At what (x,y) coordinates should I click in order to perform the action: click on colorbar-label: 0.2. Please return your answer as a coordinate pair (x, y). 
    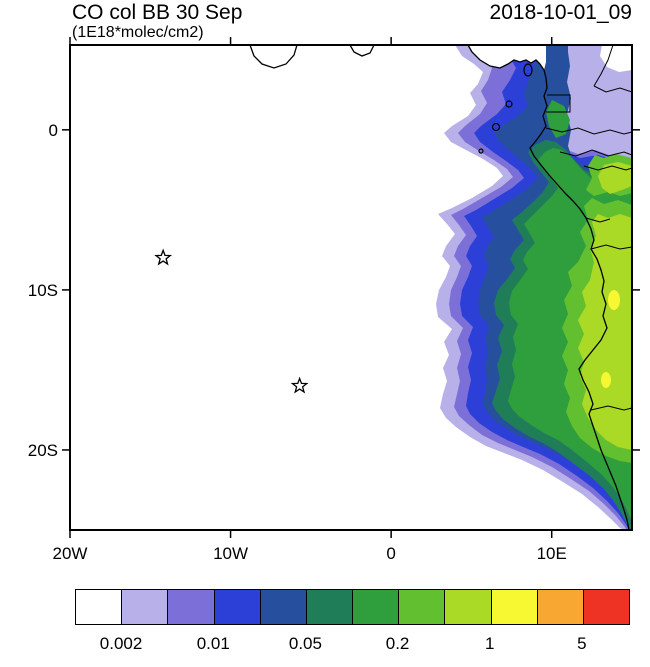
    Looking at the image, I should click on (397, 643).